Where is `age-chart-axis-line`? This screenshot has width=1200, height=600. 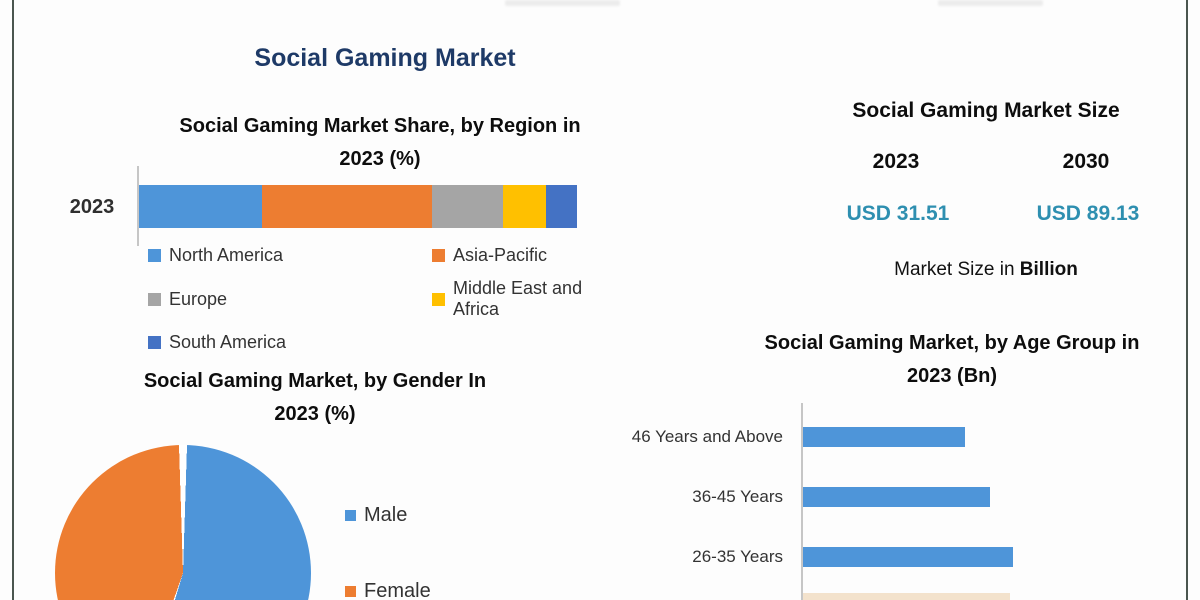
age-chart-axis-line is located at coordinates (802, 501).